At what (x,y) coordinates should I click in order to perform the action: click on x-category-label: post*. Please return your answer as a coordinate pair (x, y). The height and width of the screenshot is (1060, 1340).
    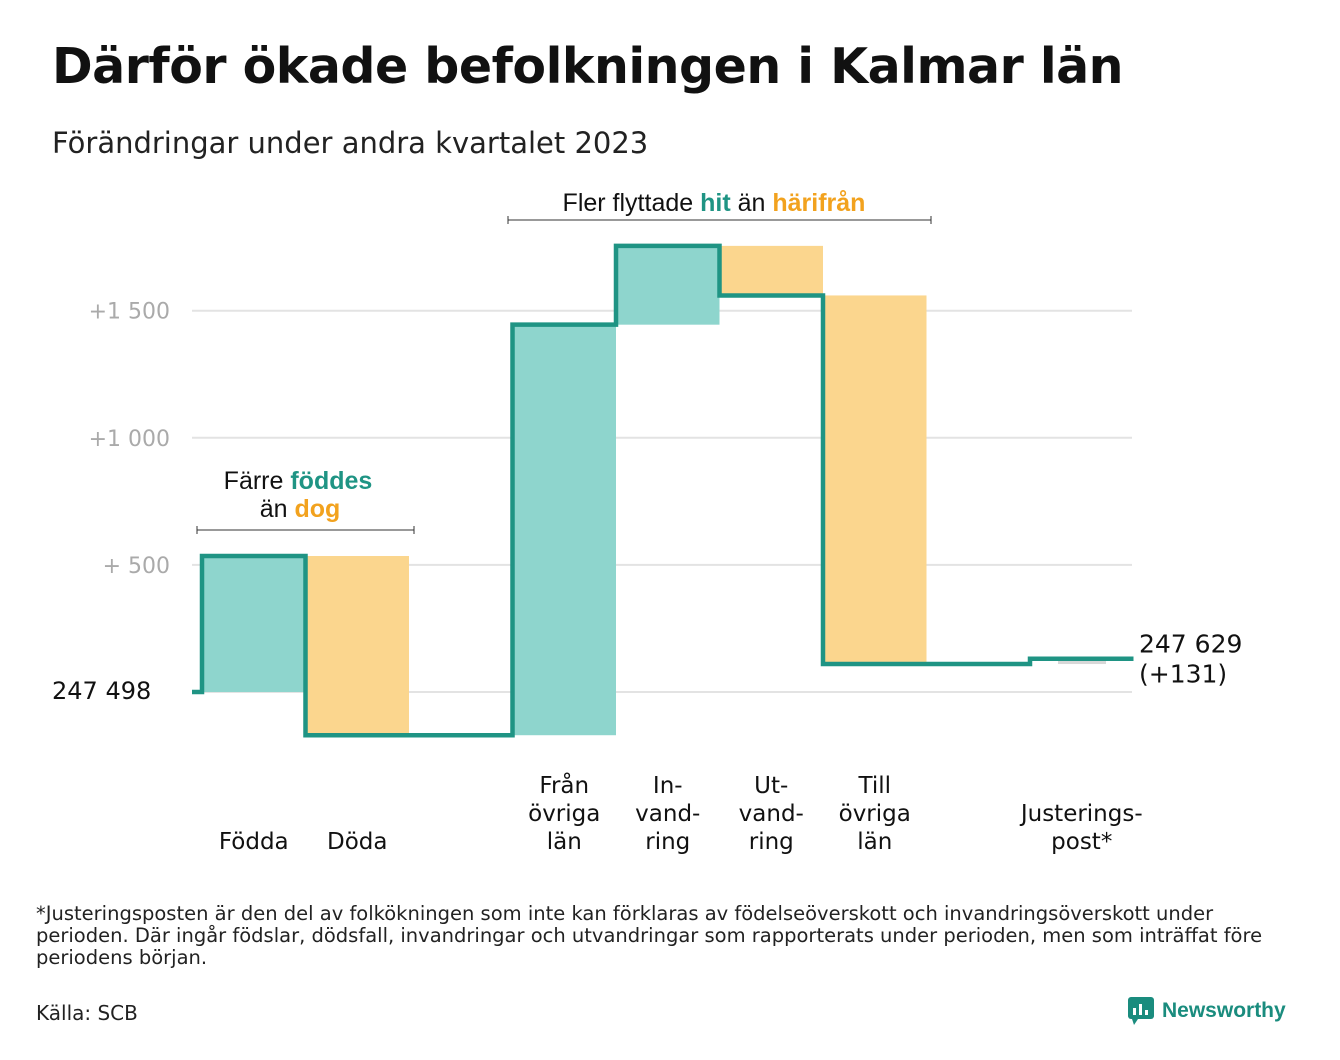
    Looking at the image, I should click on (1081, 842).